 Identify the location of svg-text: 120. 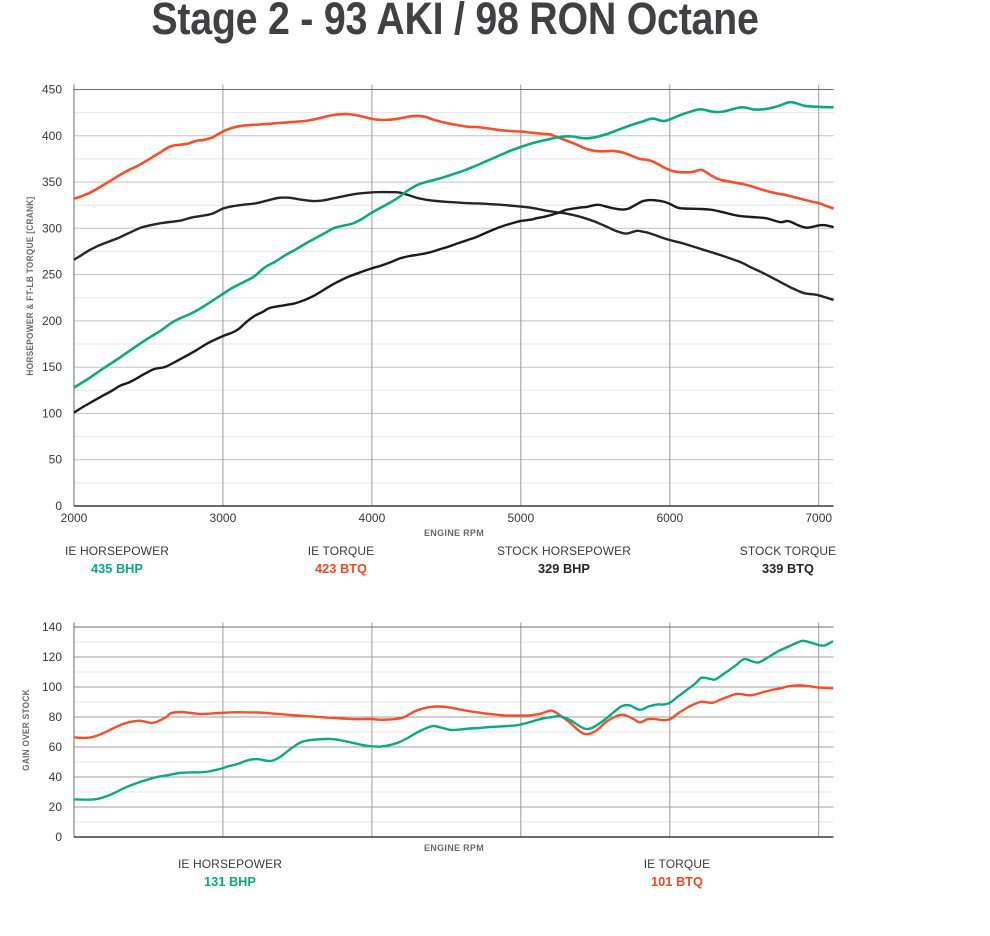
(52, 657).